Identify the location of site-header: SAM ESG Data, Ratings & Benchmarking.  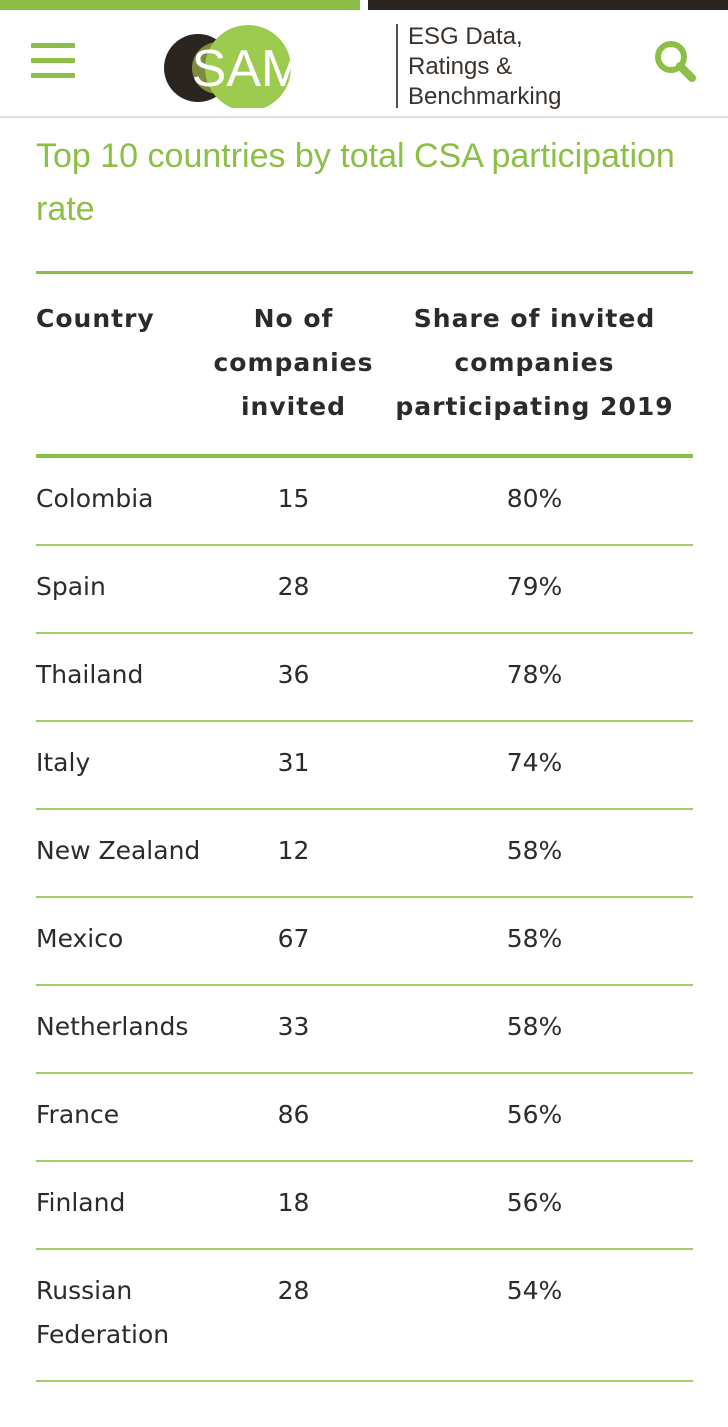
(364, 64).